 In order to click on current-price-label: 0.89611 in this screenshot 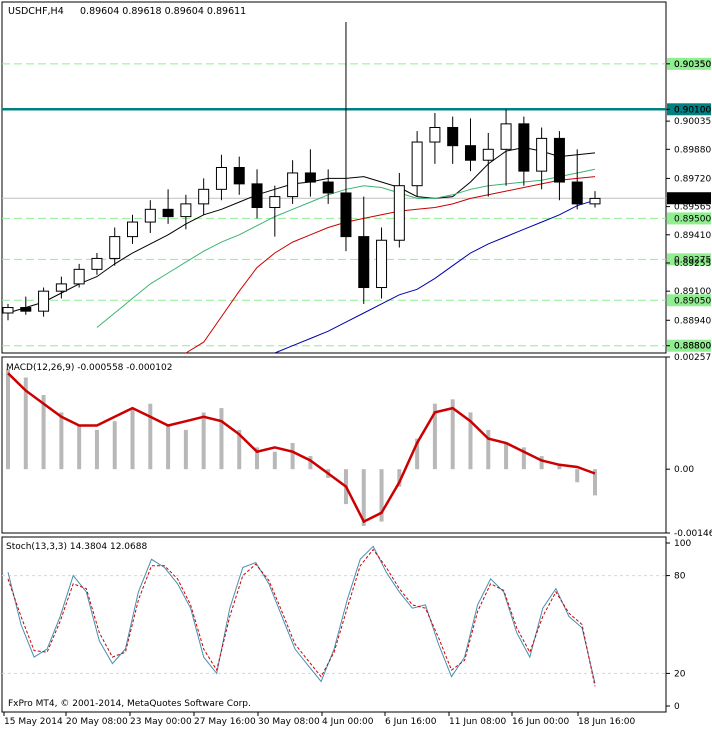, I will do `click(692, 199)`.